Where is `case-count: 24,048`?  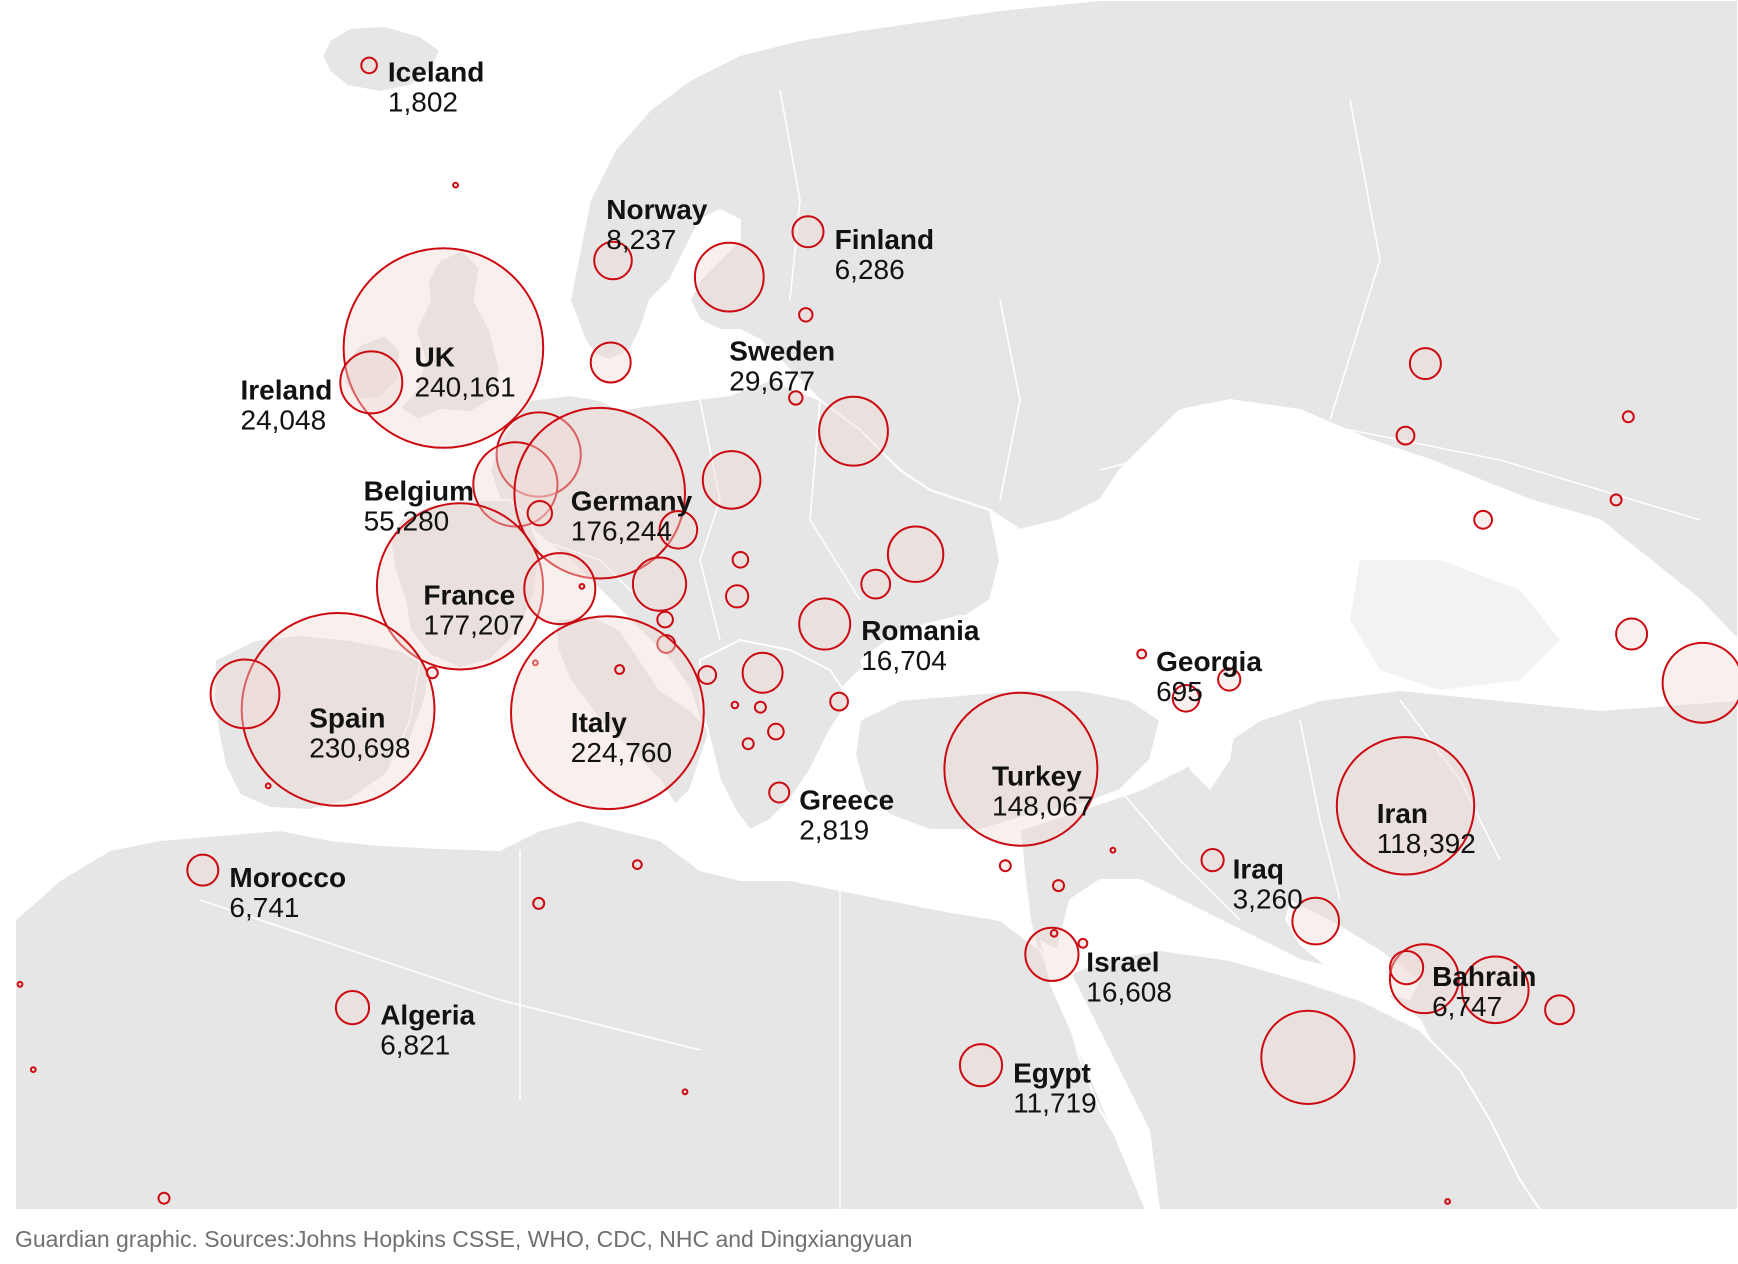 case-count: 24,048 is located at coordinates (284, 420).